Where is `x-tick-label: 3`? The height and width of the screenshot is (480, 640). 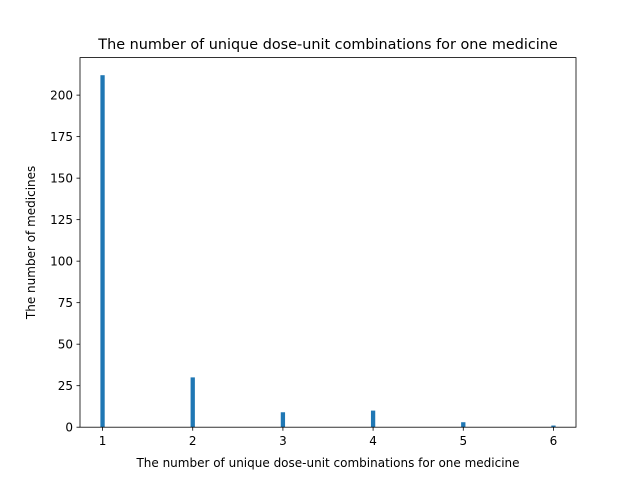 x-tick-label: 3 is located at coordinates (283, 441).